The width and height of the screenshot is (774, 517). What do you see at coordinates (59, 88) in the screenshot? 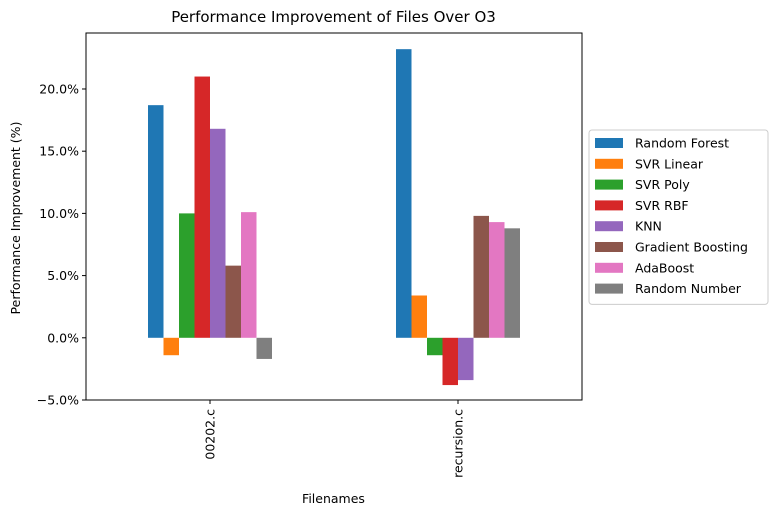
I see `y-tick-label: 20.0%` at bounding box center [59, 88].